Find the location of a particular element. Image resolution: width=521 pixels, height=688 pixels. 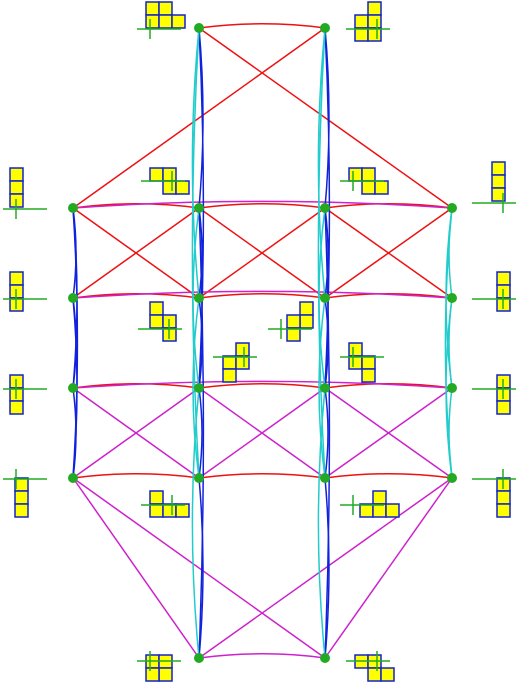

node-d4 is located at coordinates (452, 478).